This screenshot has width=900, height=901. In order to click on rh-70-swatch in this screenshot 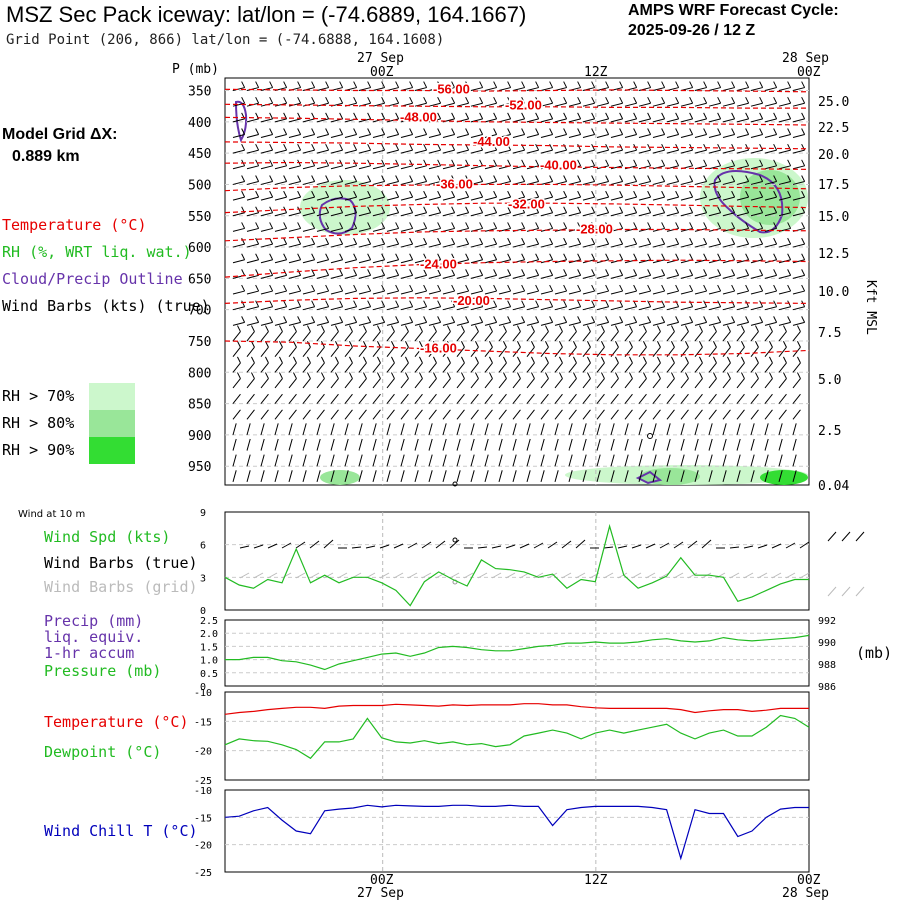, I will do `click(112, 396)`.